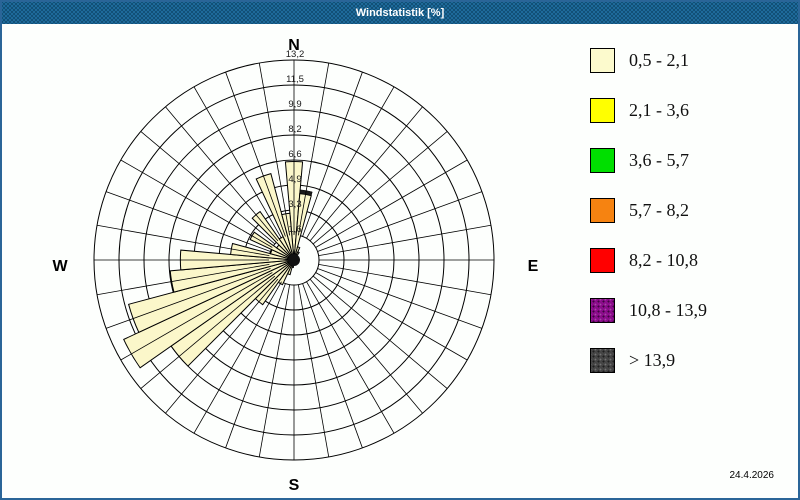 This screenshot has height=500, width=800. I want to click on compass-label-n: N, so click(294, 45).